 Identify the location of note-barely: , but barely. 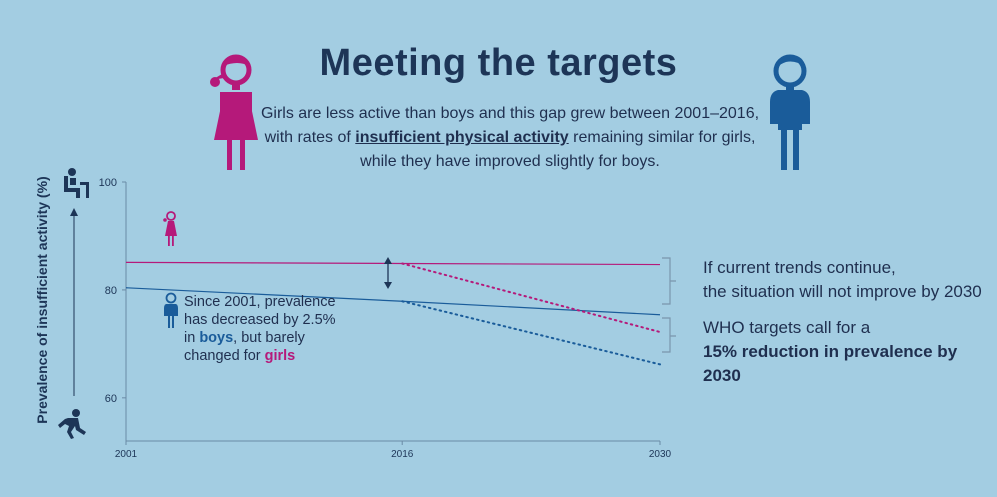
(269, 338).